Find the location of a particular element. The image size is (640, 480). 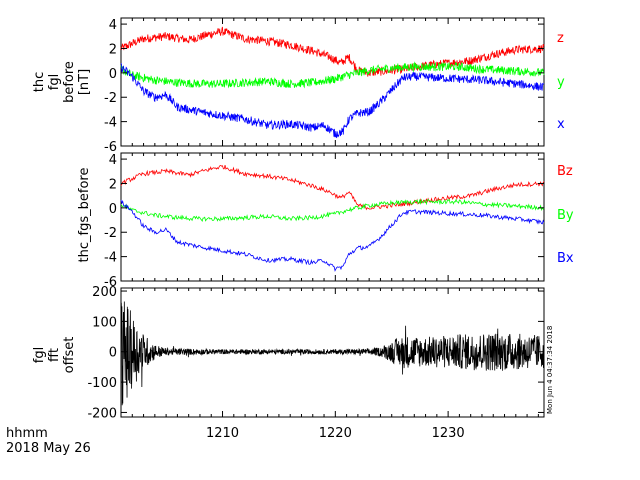

x-axis-labels: 1210 1220 1230 is located at coordinates (335, 433).